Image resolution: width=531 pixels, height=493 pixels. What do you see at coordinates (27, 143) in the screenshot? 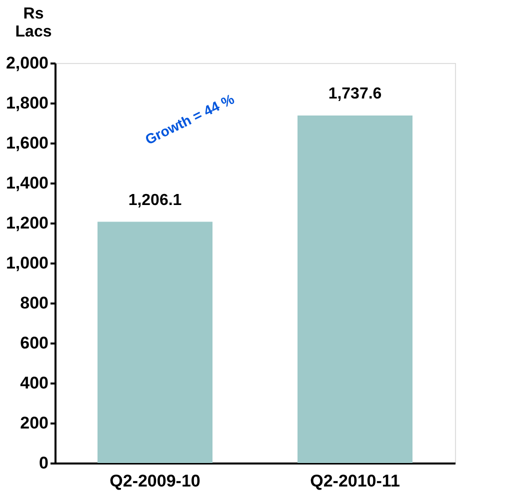
I see `y-tick-label: 1,600` at bounding box center [27, 143].